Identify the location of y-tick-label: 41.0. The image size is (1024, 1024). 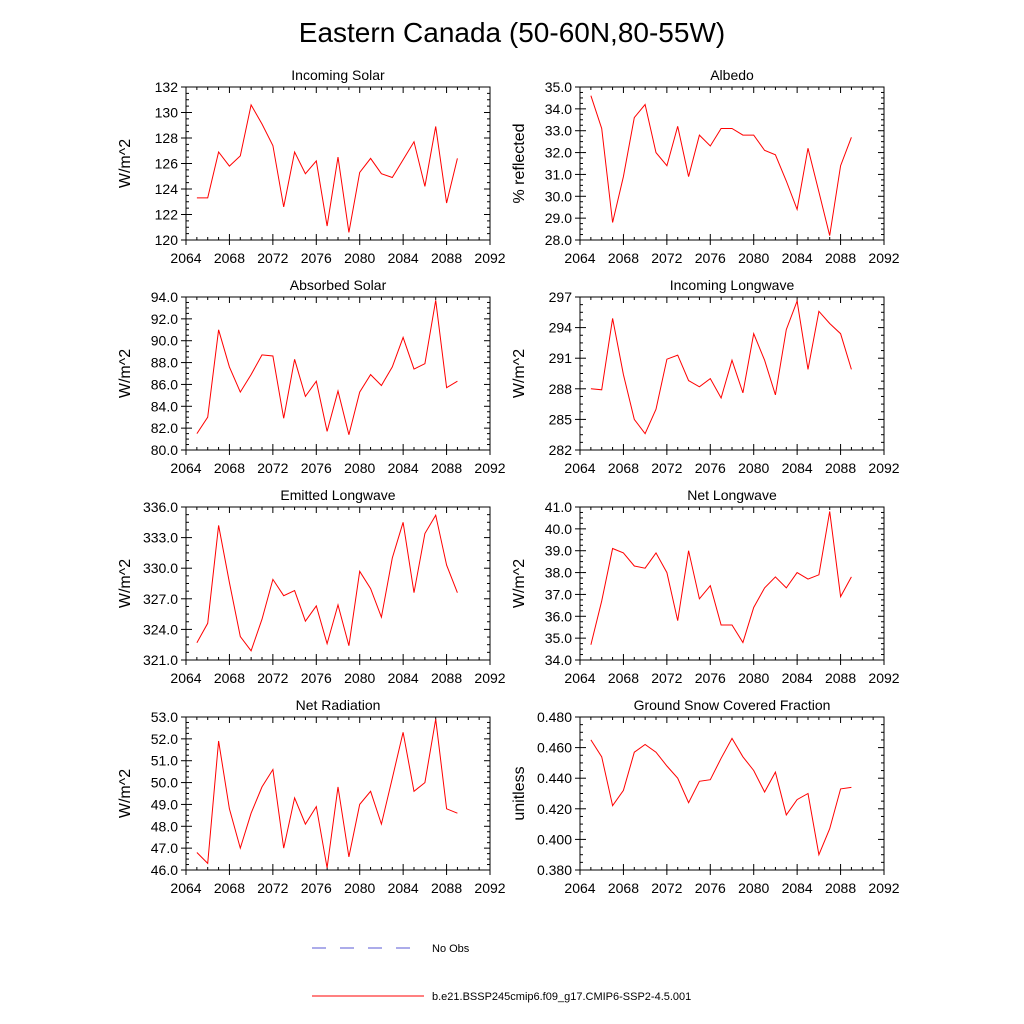
(558, 507).